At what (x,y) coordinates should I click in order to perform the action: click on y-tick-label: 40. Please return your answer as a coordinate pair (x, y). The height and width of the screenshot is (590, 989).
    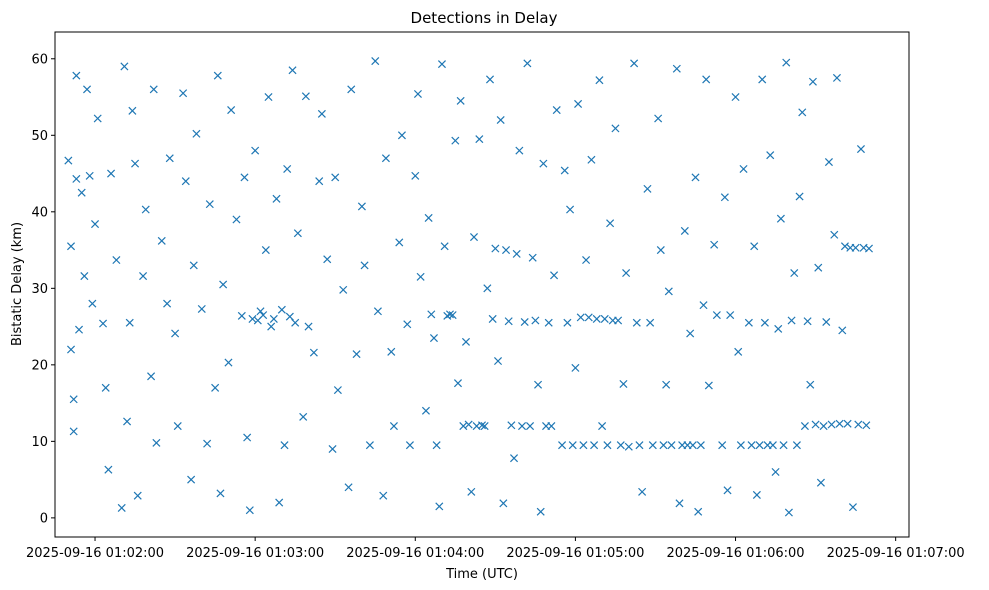
    Looking at the image, I should click on (39, 212).